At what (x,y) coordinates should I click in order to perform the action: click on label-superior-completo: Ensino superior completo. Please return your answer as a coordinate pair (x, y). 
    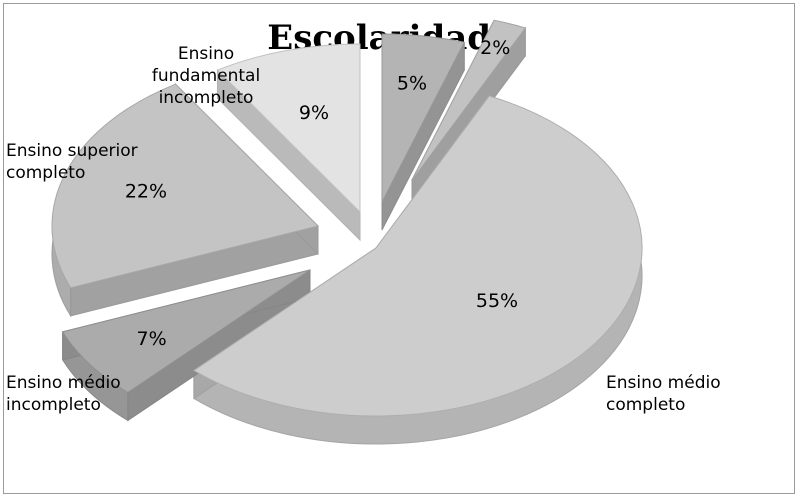
    Looking at the image, I should click on (72, 162).